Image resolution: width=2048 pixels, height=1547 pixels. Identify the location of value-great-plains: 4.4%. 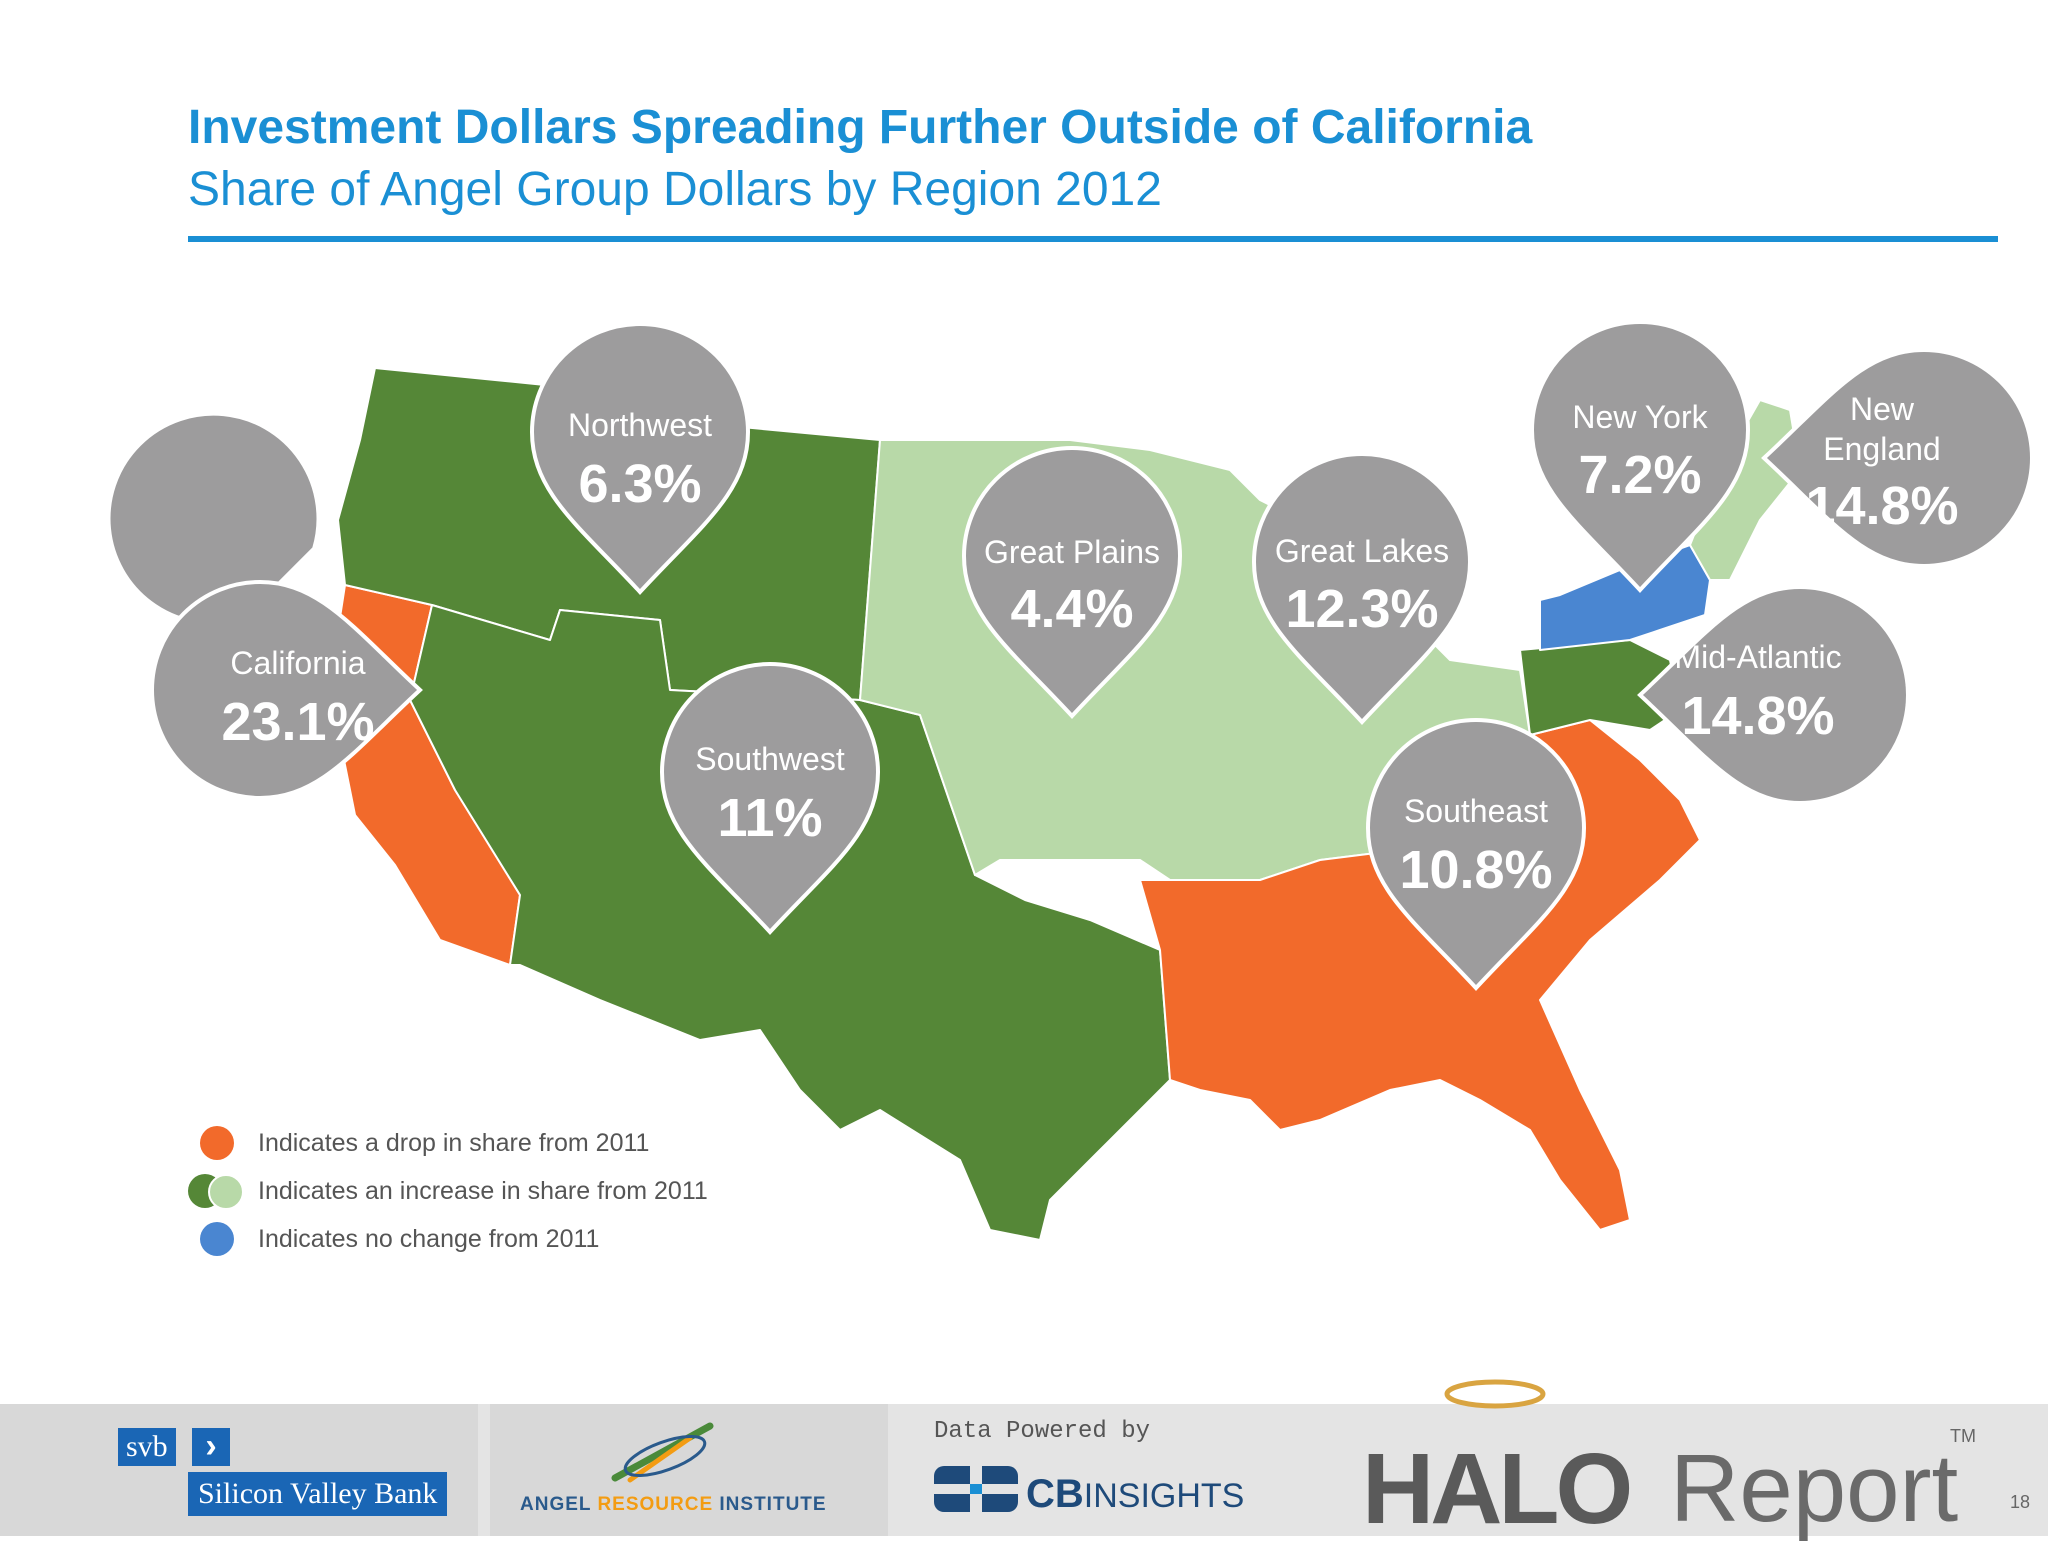
(1071, 609).